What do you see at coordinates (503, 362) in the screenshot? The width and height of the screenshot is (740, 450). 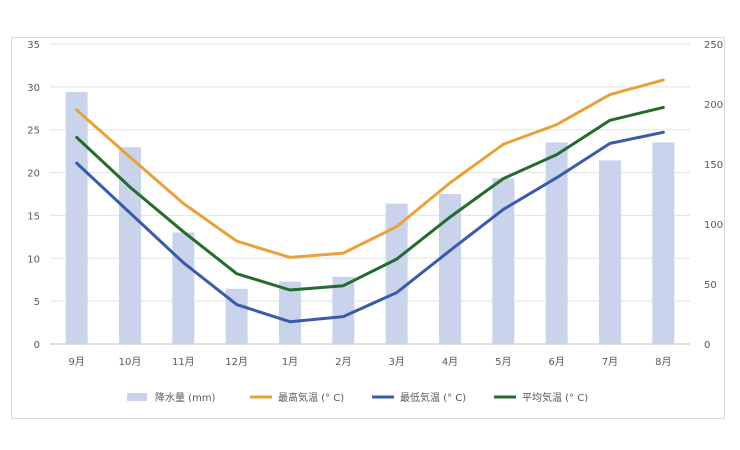 I see `x-tick-label: 5月` at bounding box center [503, 362].